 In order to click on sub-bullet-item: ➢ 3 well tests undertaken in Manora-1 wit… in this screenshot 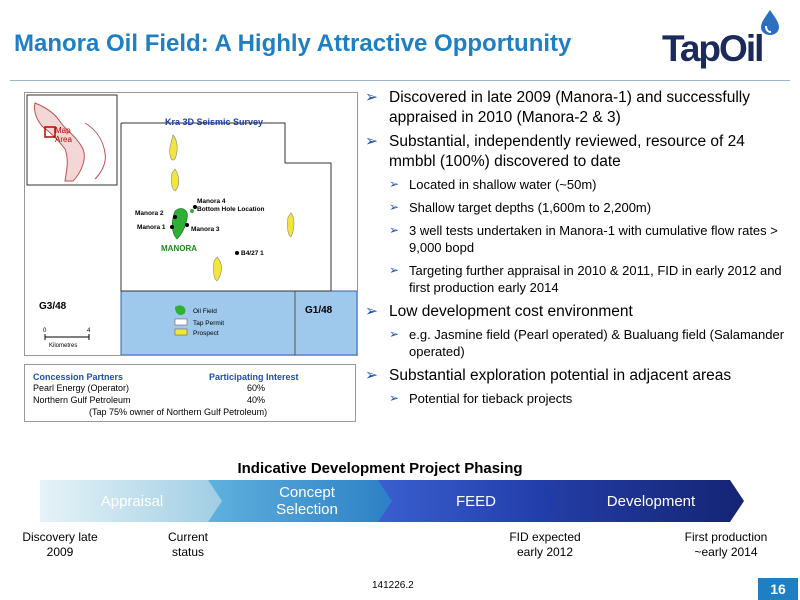, I will do `click(583, 239)`.